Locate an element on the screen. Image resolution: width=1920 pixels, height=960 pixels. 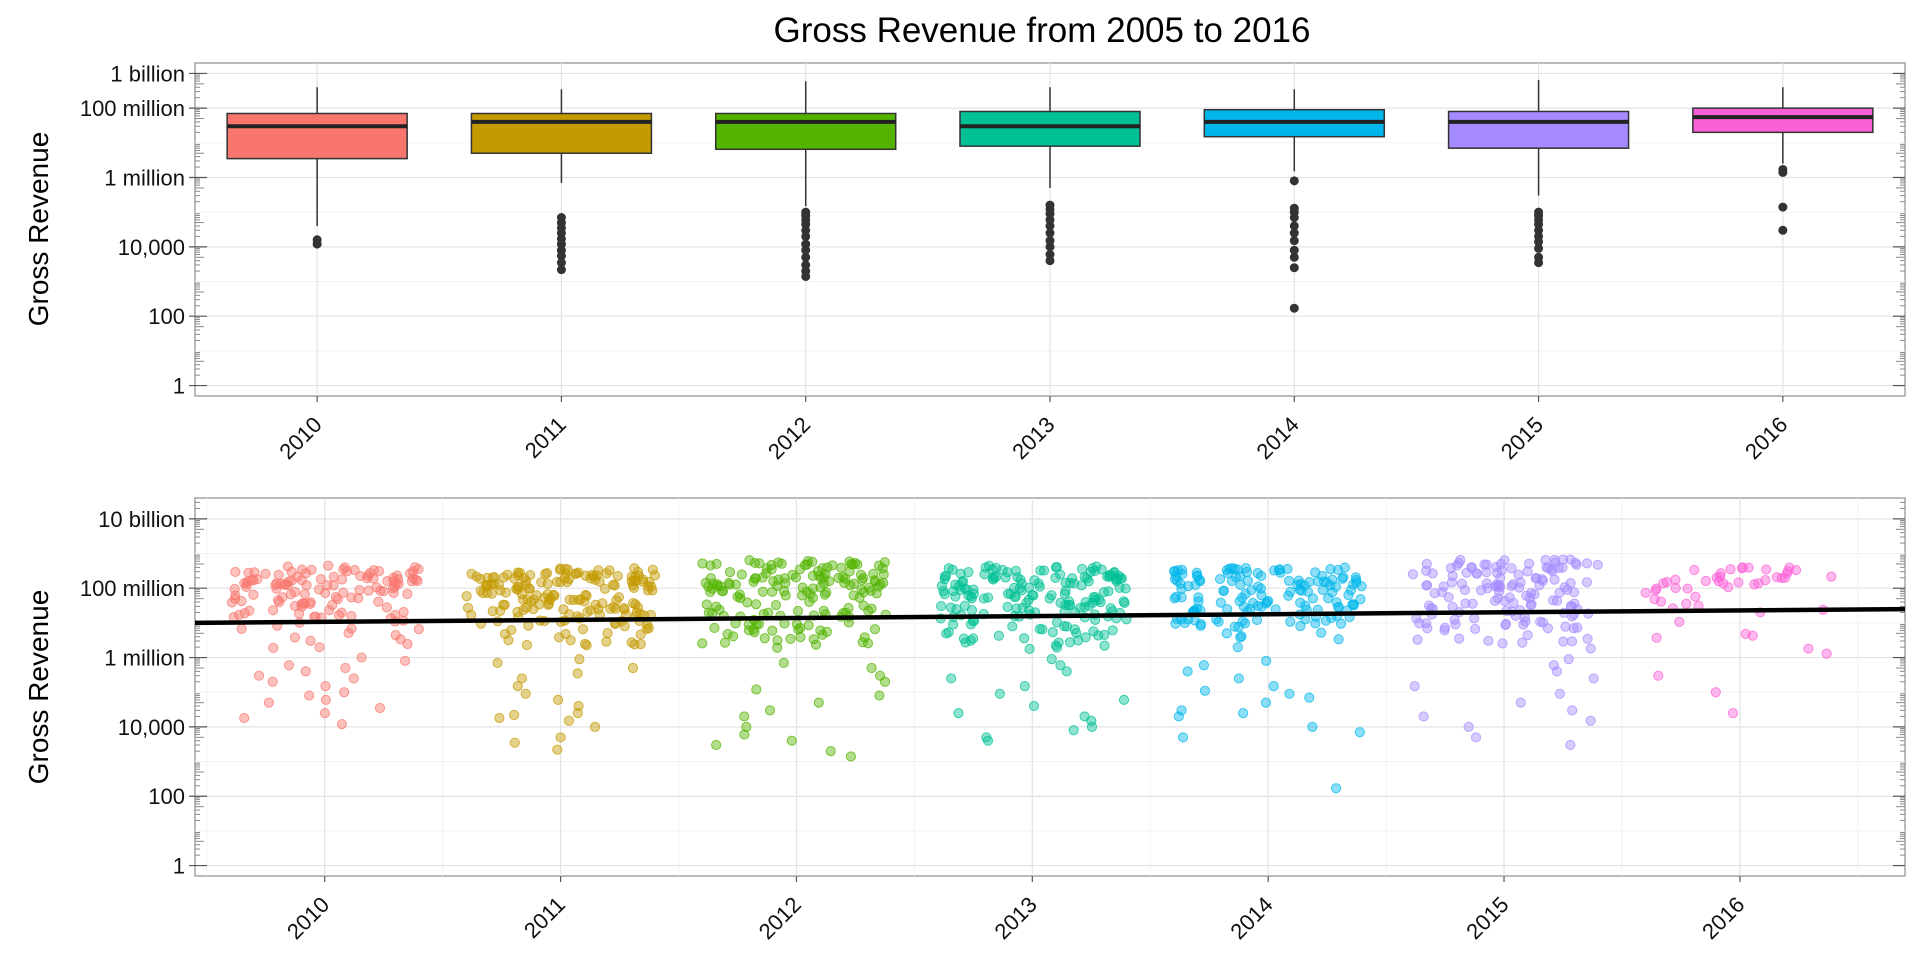
scatter-group-2012 is located at coordinates (794, 658).